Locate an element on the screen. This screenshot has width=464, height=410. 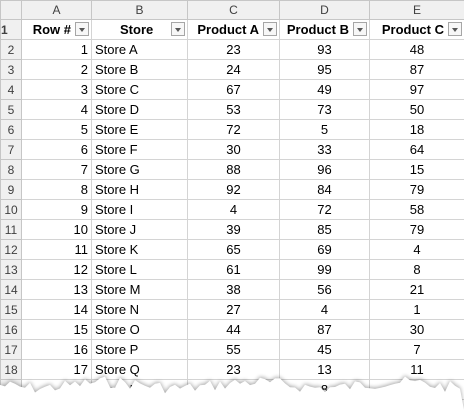
header-cell-product-b: Product B is located at coordinates (324, 29).